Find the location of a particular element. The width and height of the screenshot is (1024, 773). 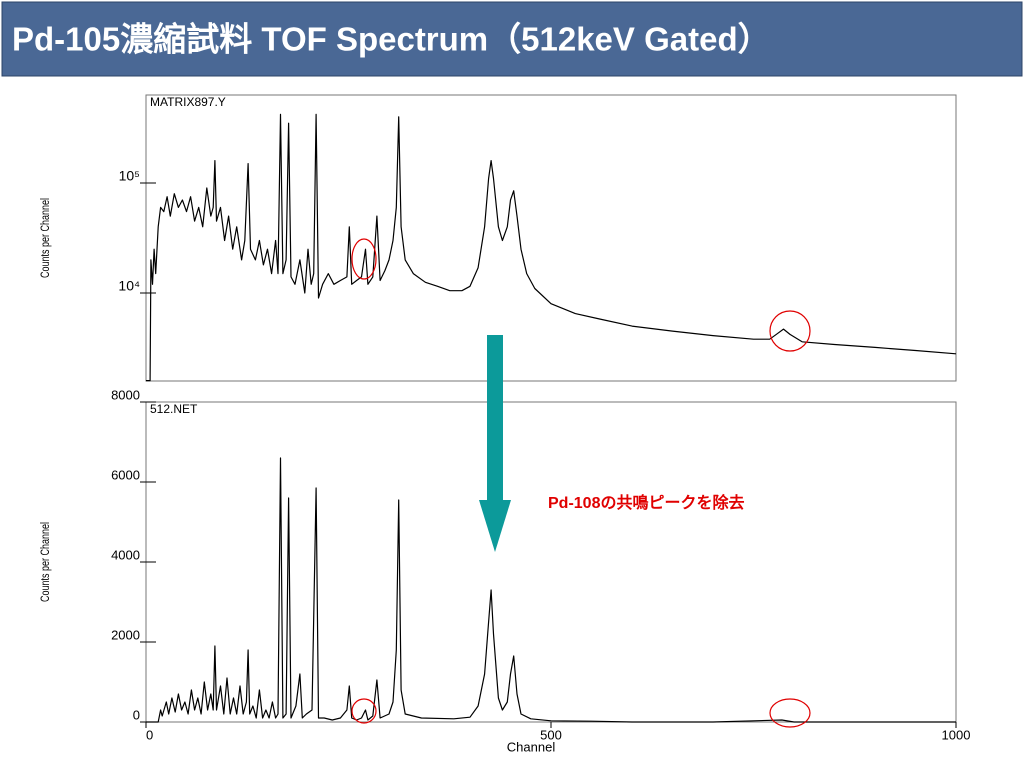

x-tick-label: 1000 is located at coordinates (956, 734).